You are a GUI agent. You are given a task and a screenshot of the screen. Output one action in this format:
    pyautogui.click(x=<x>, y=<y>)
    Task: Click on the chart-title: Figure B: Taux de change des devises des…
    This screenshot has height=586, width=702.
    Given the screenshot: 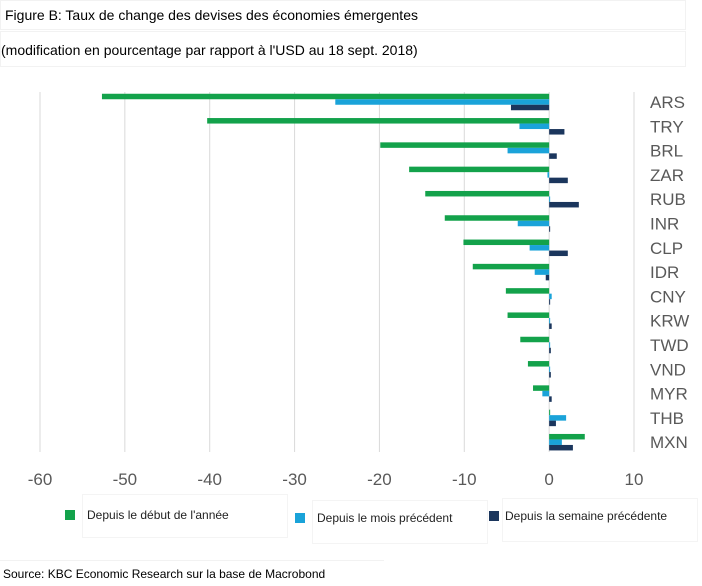 What is the action you would take?
    pyautogui.click(x=211, y=15)
    